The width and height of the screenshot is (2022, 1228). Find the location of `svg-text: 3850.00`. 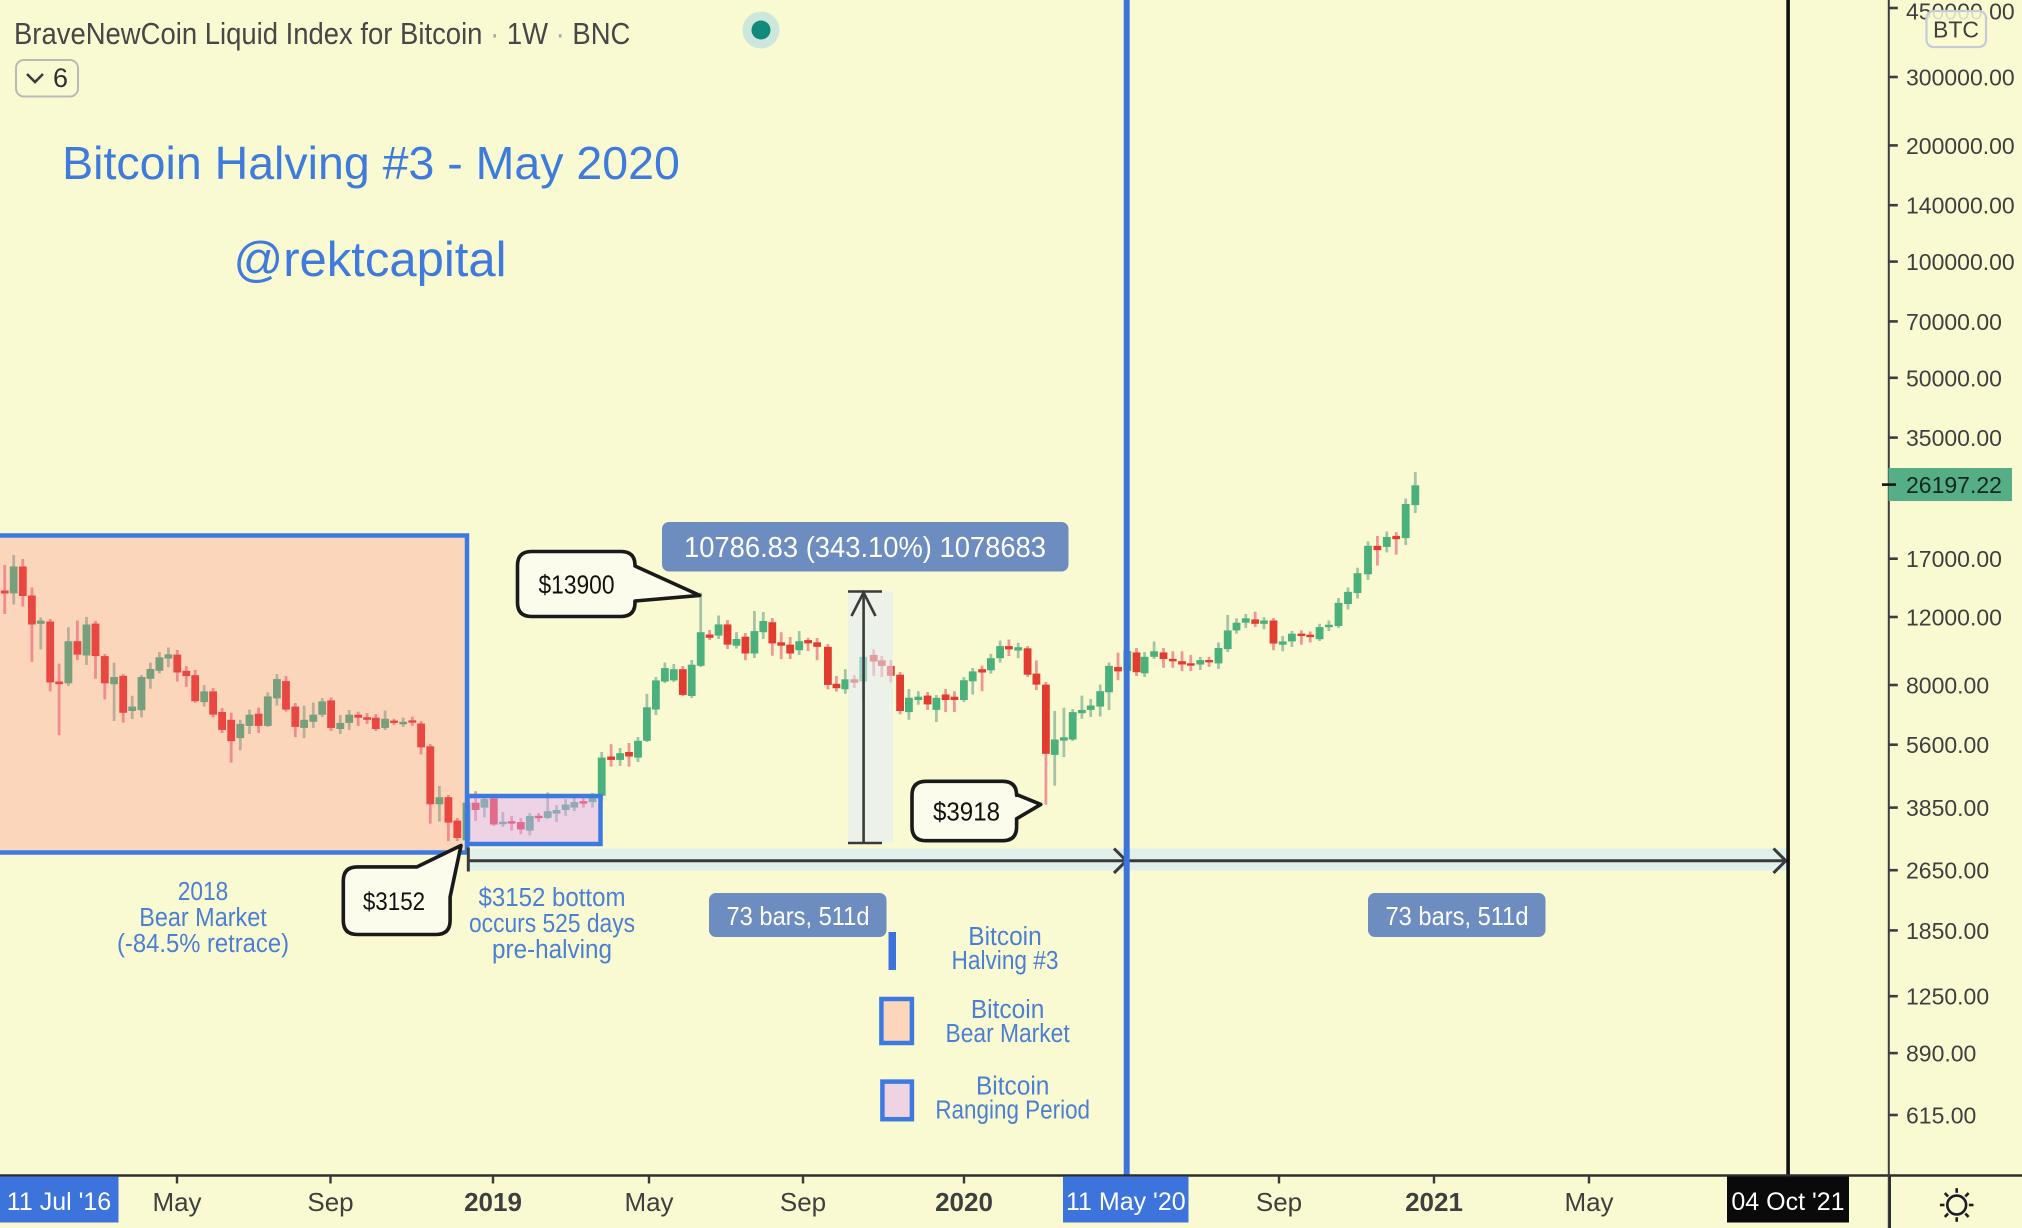

svg-text: 3850.00 is located at coordinates (1947, 808).